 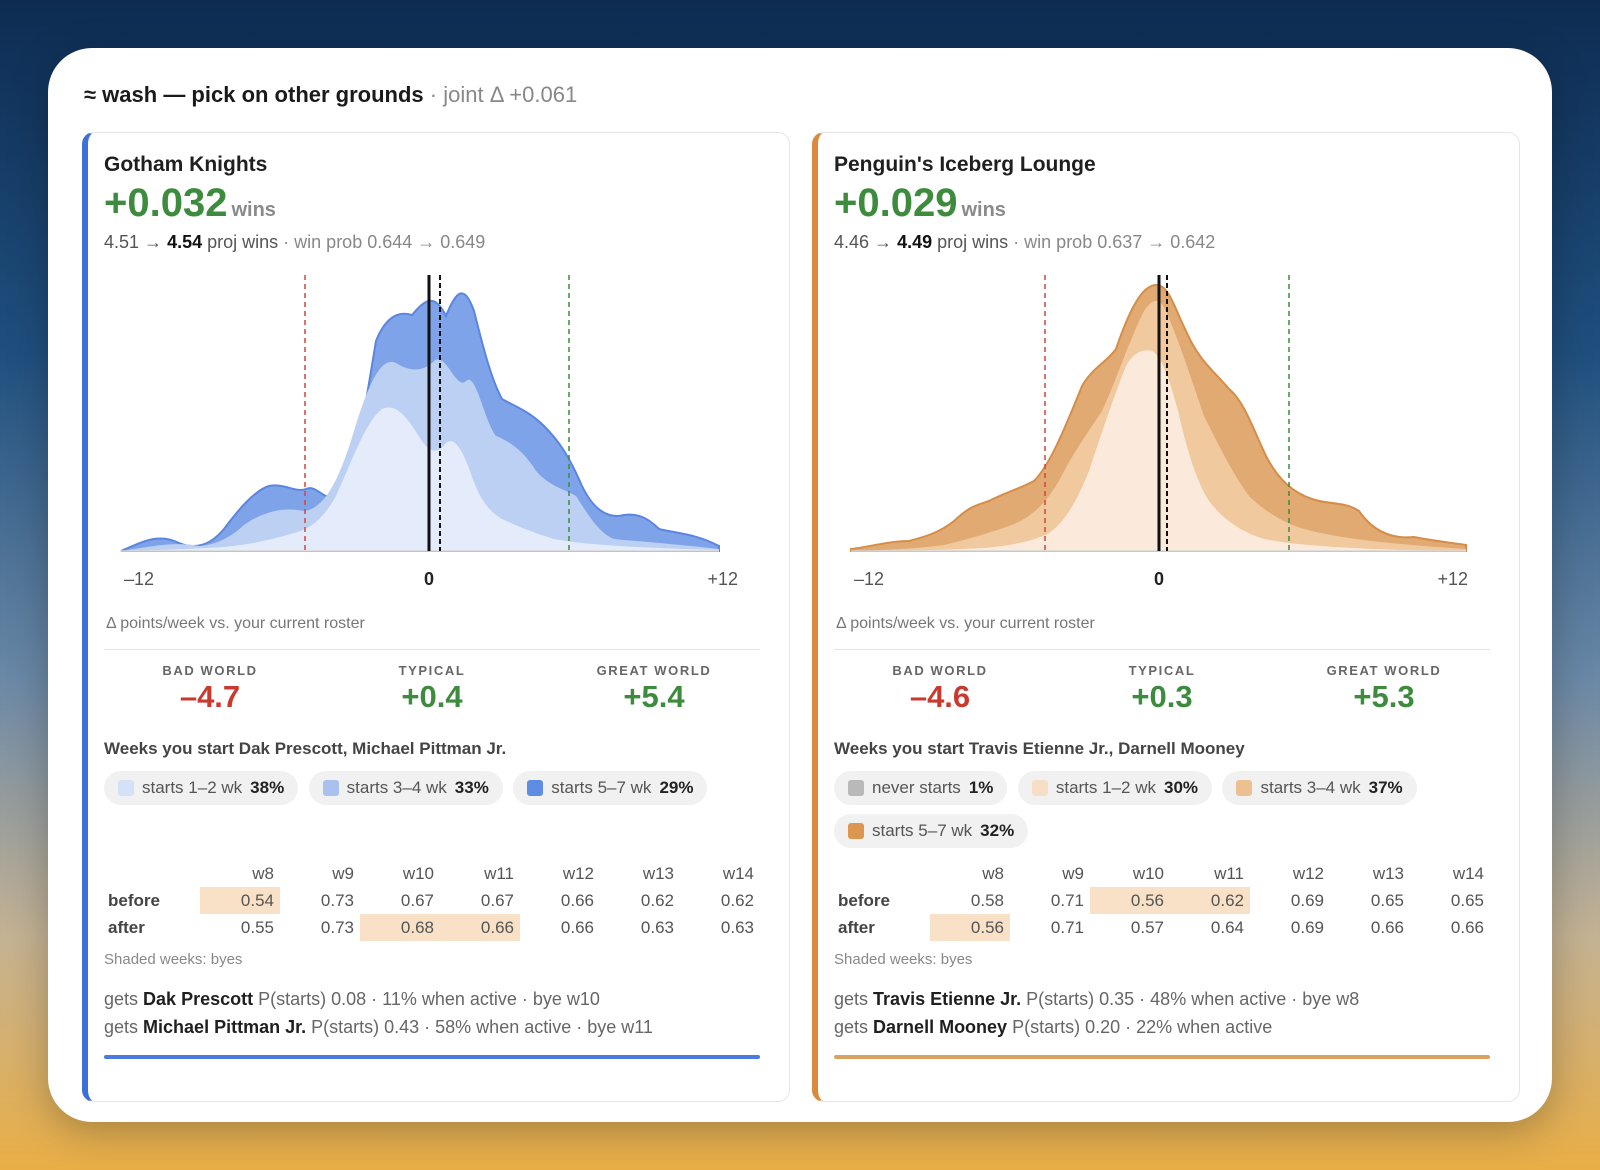 I want to click on table-cell: 0.64, so click(x=1227, y=927).